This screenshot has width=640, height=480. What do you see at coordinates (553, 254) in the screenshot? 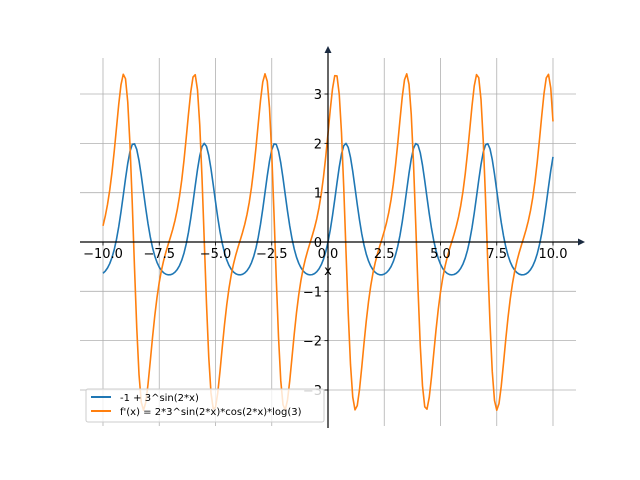
I see `x-tick-label: 10.0` at bounding box center [553, 254].